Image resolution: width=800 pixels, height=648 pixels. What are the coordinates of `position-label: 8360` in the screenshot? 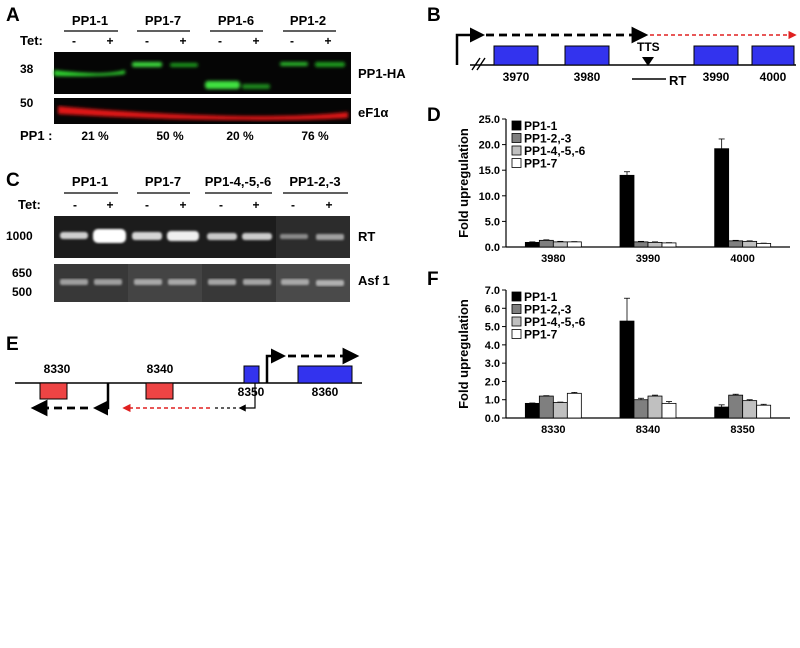 It's located at (325, 392).